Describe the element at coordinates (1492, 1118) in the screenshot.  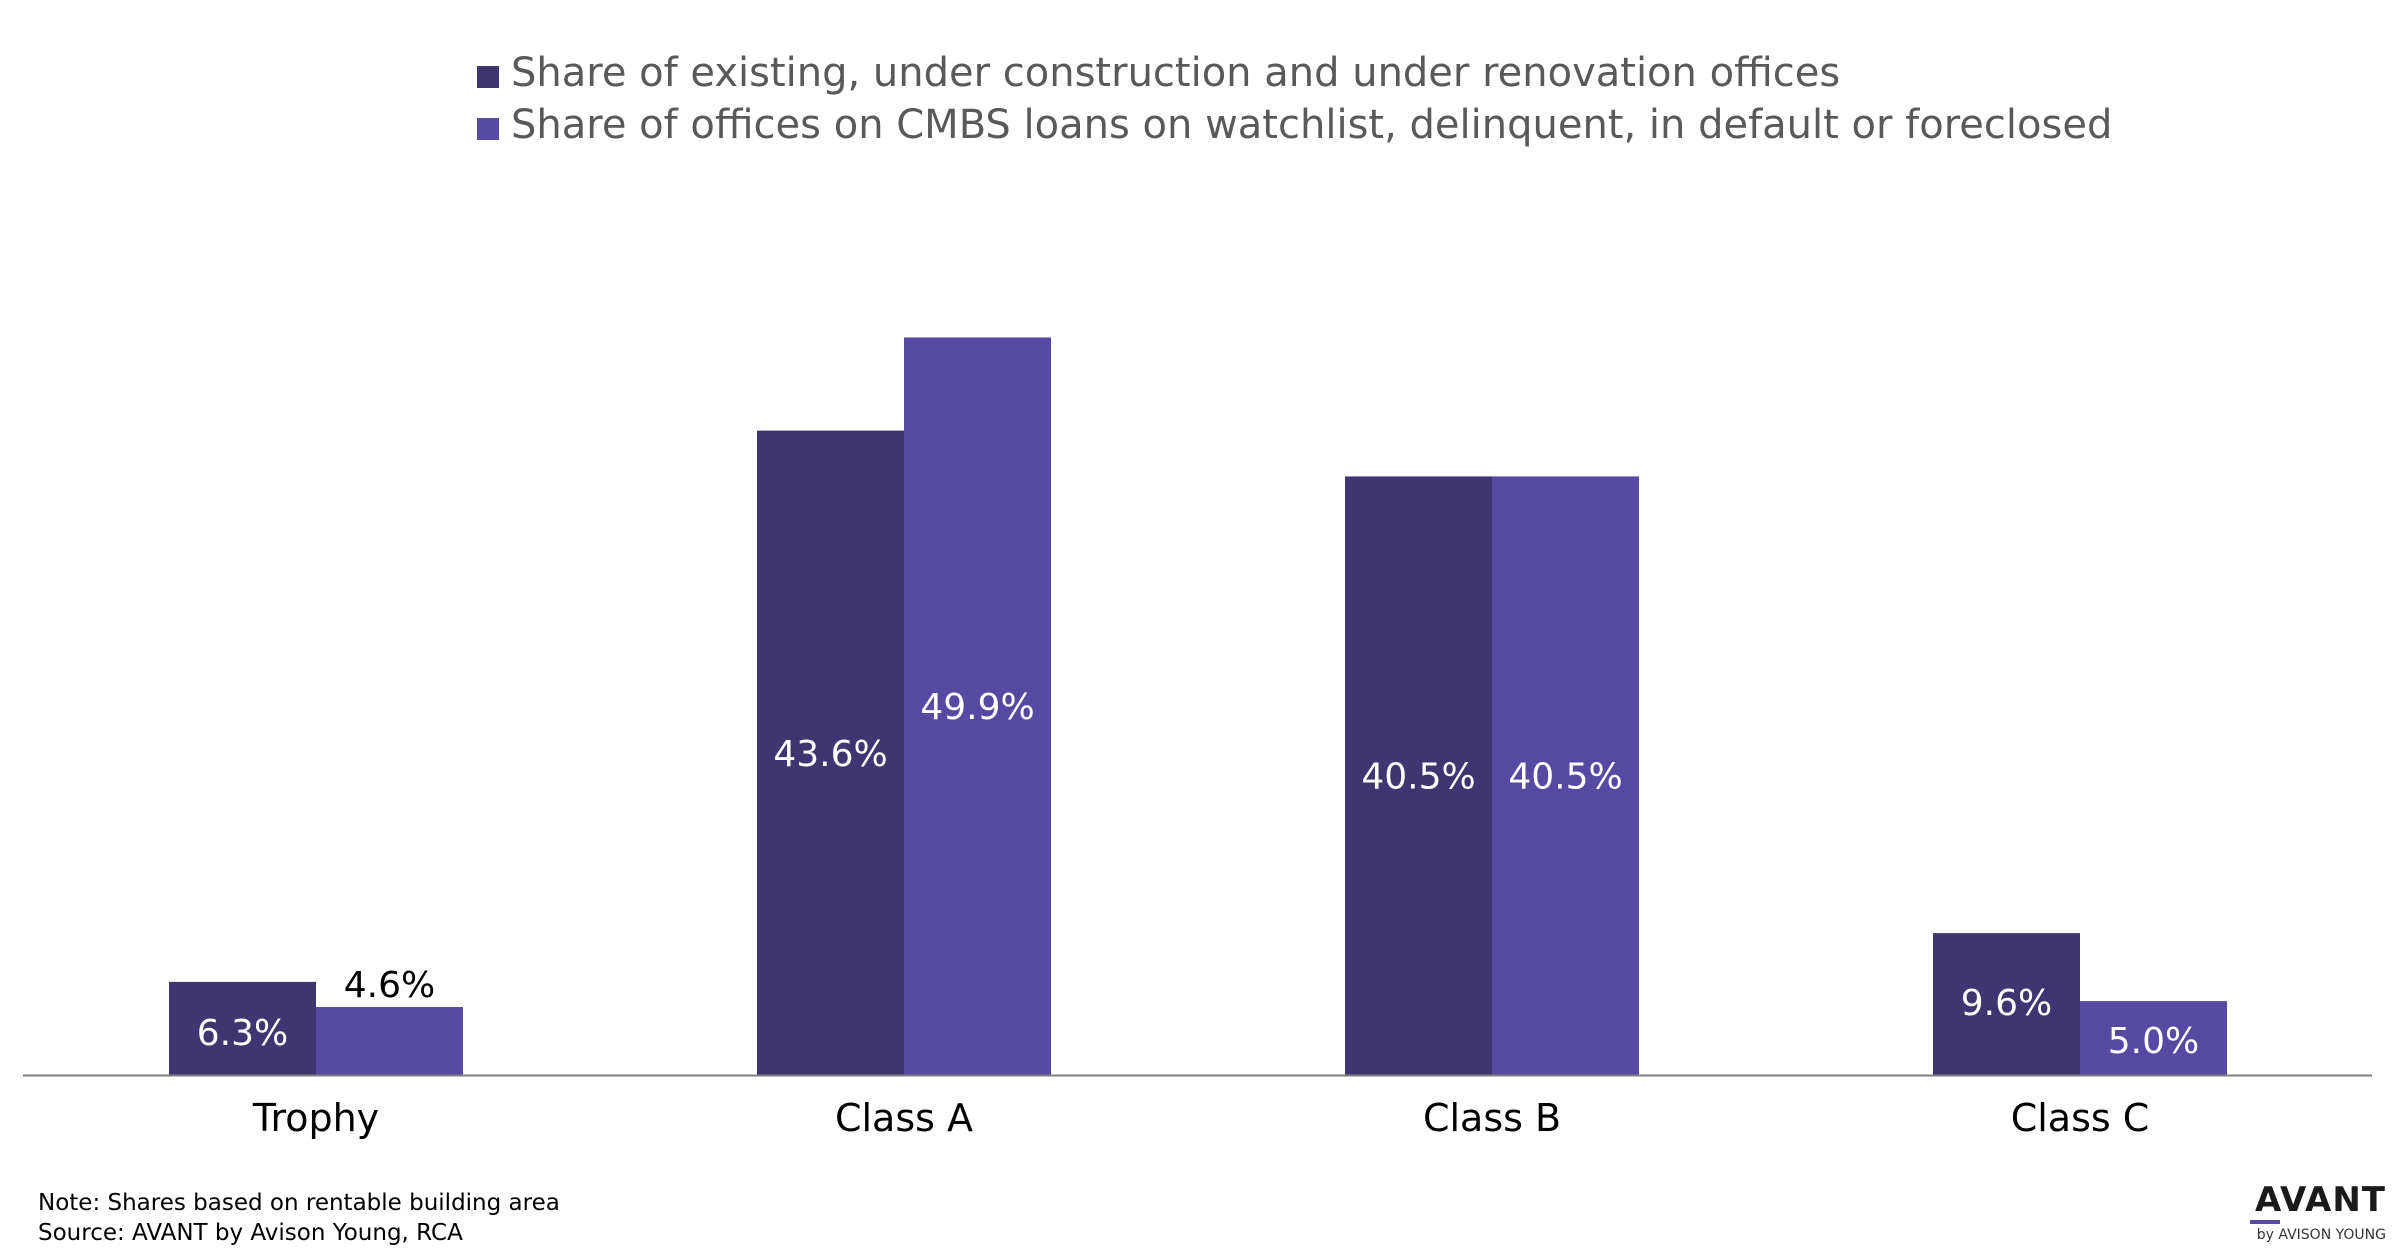
I see `x-tick-label-class-b: Class B` at that location.